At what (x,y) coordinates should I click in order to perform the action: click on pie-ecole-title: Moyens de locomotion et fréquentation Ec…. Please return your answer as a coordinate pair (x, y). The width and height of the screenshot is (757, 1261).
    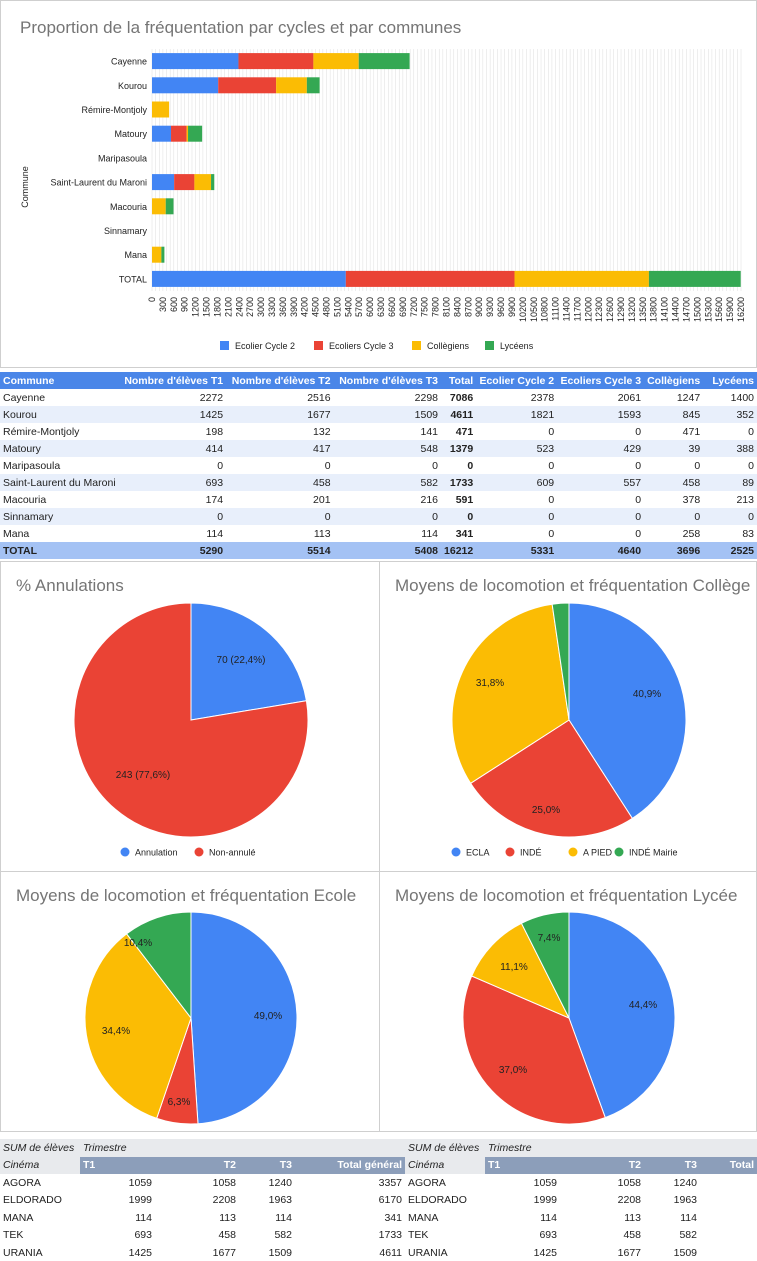
    Looking at the image, I should click on (186, 895).